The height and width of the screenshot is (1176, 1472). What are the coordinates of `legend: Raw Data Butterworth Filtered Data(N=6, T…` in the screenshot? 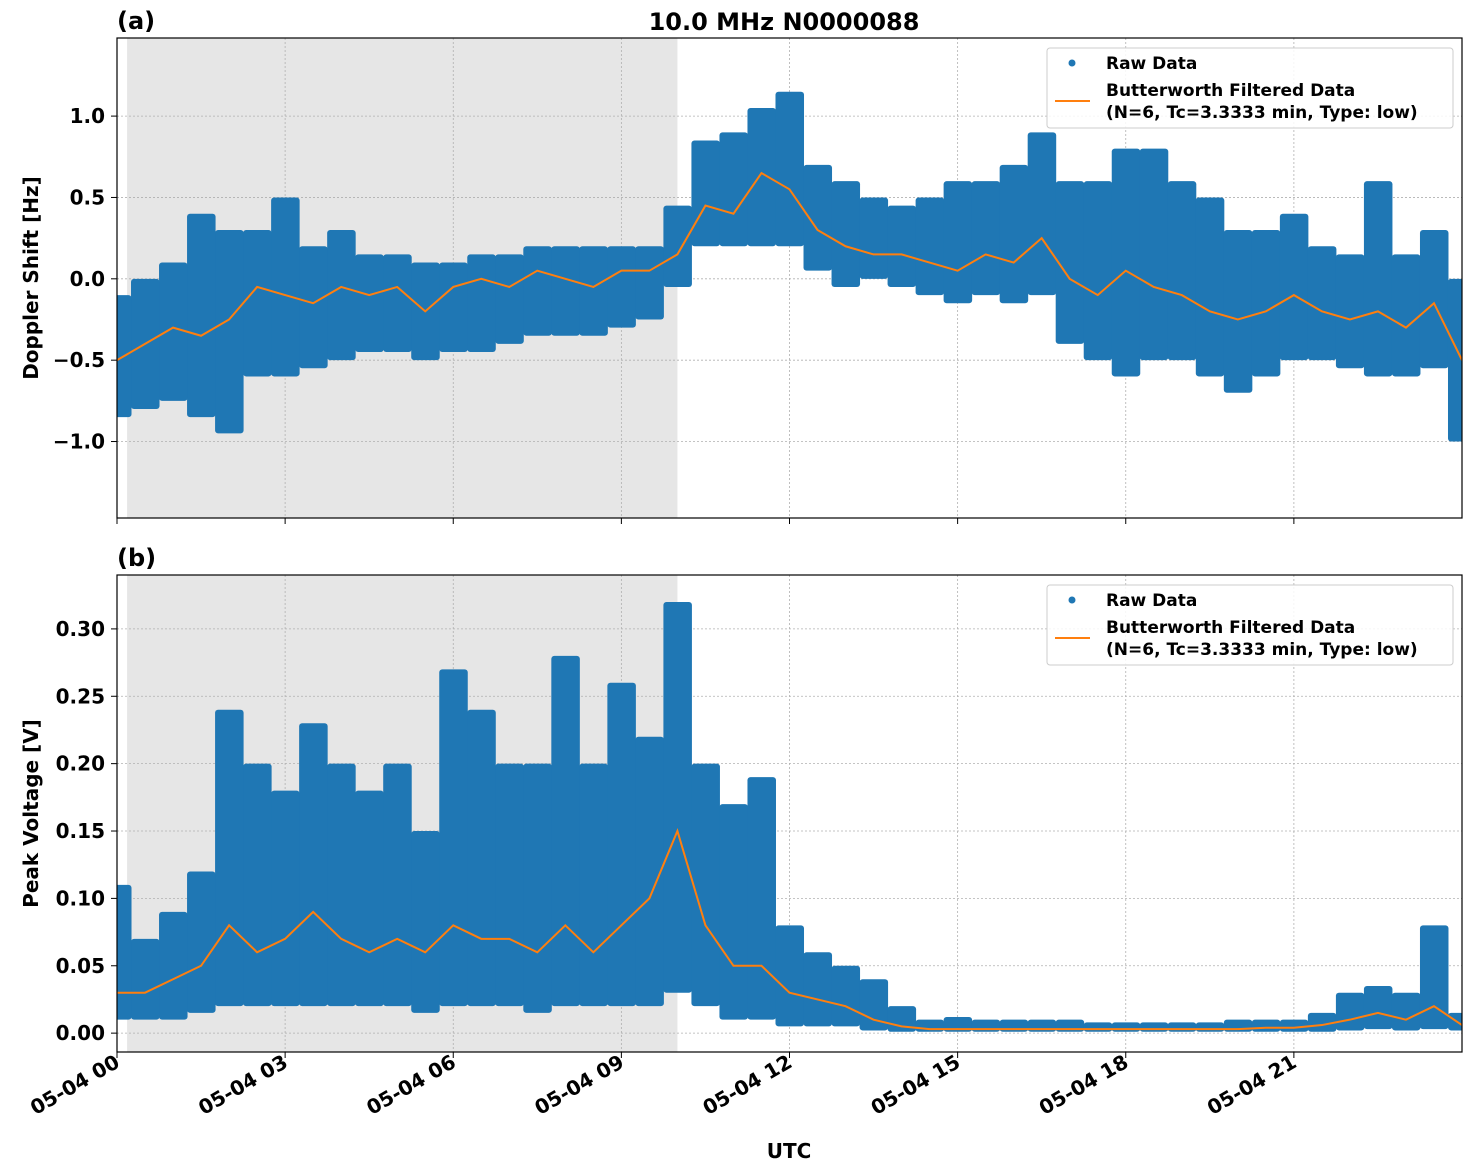 It's located at (1250, 625).